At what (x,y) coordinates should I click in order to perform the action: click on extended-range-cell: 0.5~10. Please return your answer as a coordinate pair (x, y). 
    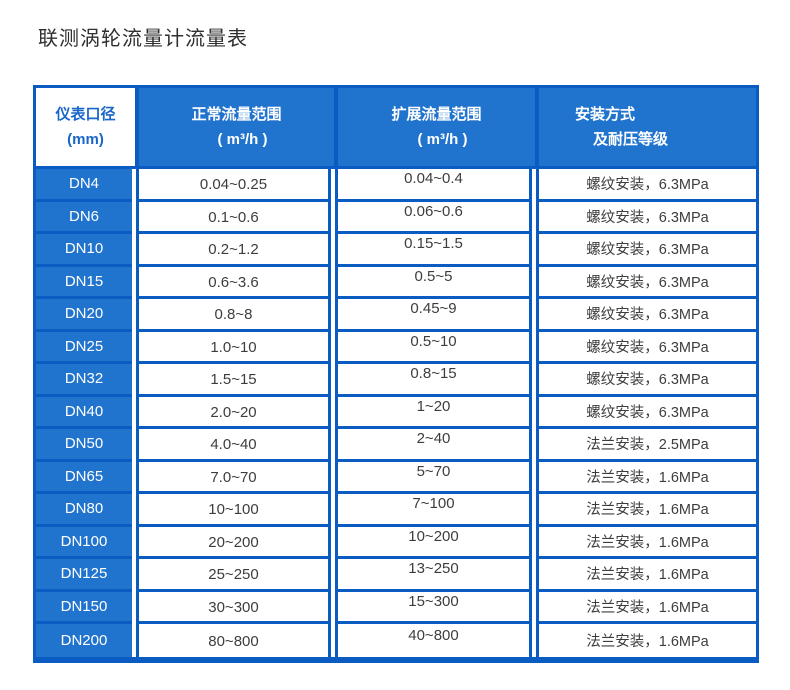
    Looking at the image, I should click on (433, 347).